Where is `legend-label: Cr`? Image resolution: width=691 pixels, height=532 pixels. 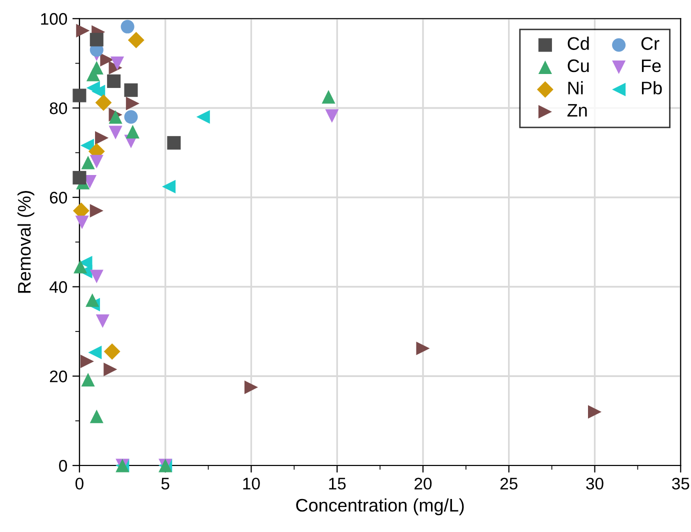 legend-label: Cr is located at coordinates (650, 43).